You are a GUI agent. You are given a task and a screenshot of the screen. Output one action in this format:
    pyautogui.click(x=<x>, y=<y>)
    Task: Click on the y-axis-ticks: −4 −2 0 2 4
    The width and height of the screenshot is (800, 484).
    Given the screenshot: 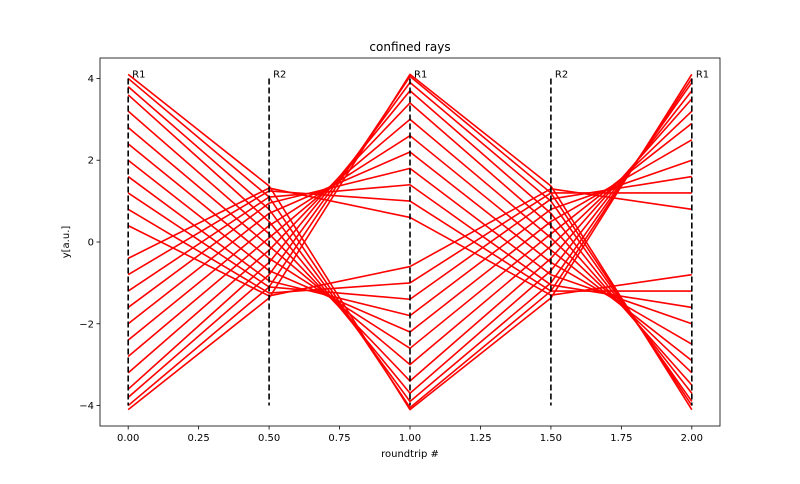 What is the action you would take?
    pyautogui.click(x=89, y=243)
    